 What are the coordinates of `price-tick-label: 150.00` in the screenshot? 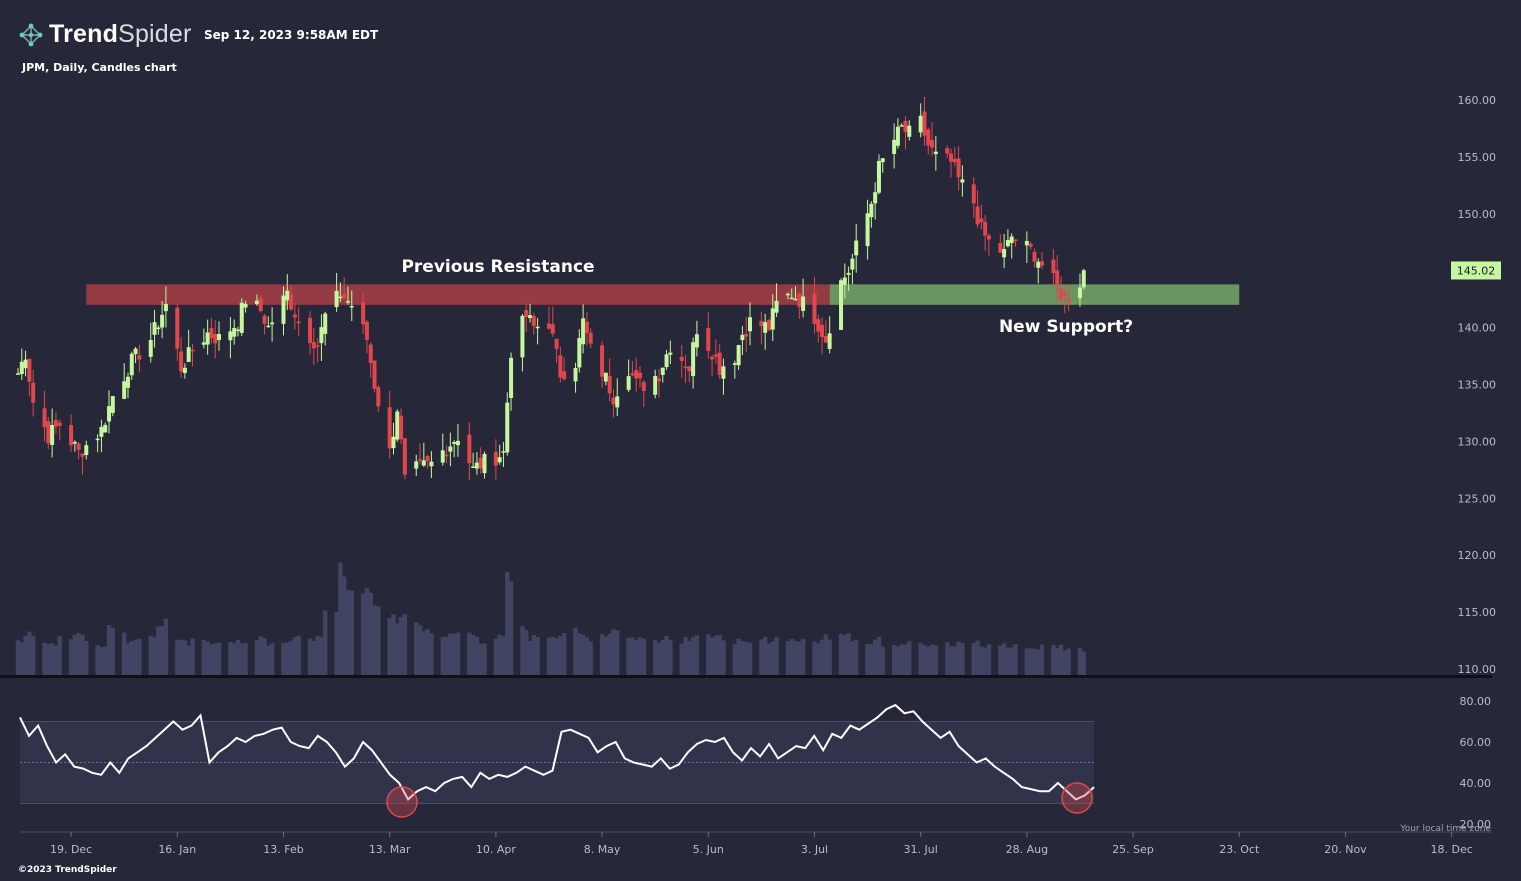 It's located at (1477, 214).